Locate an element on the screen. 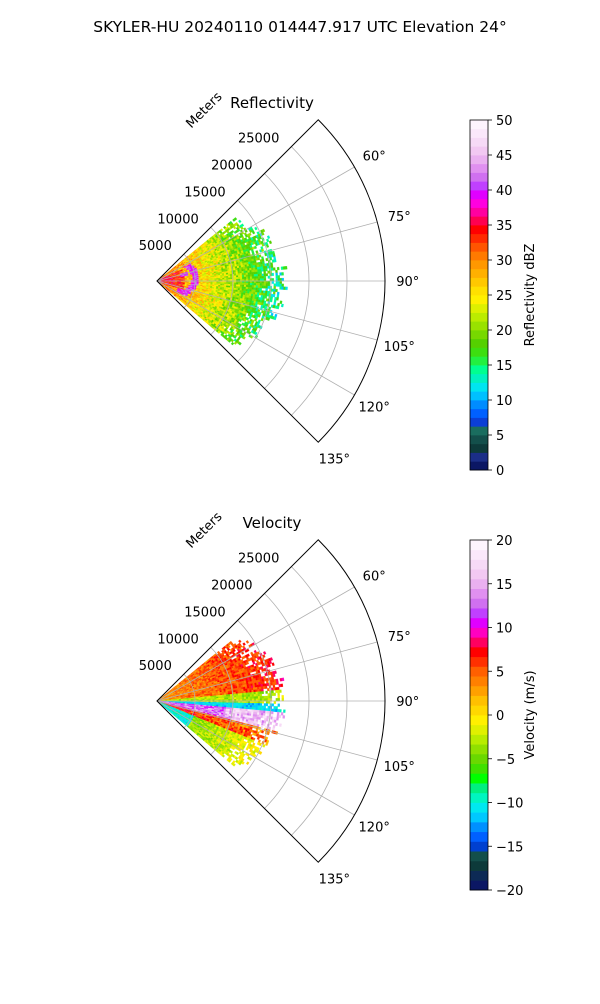 Image resolution: width=600 pixels, height=1004 pixels. colorbar-tick-label: 45 is located at coordinates (504, 156).